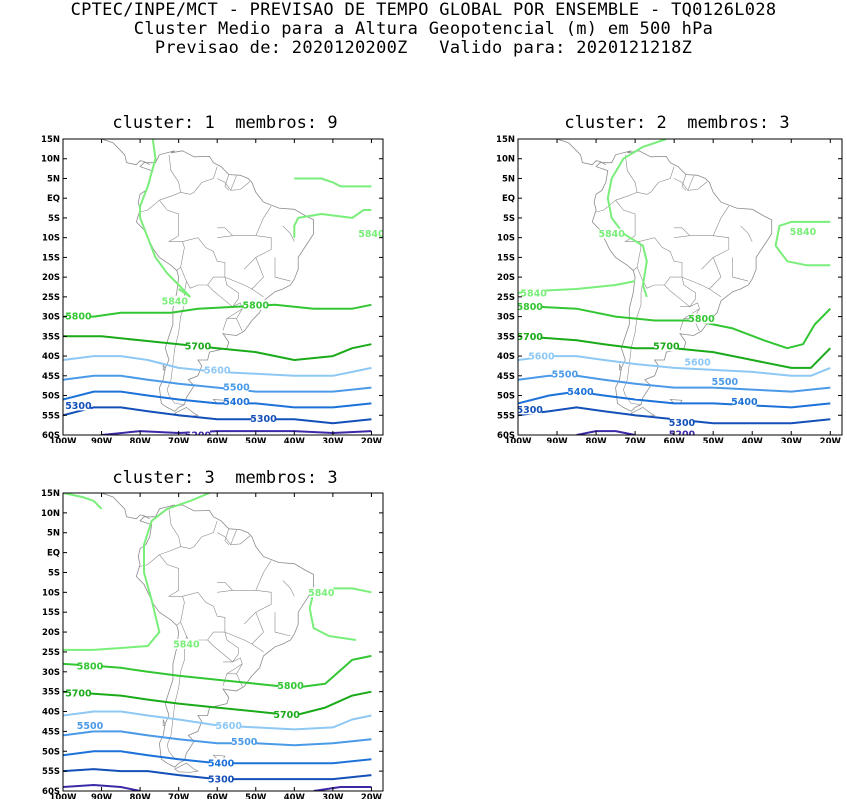  What do you see at coordinates (53, 199) in the screenshot?
I see `lat-label: EQ` at bounding box center [53, 199].